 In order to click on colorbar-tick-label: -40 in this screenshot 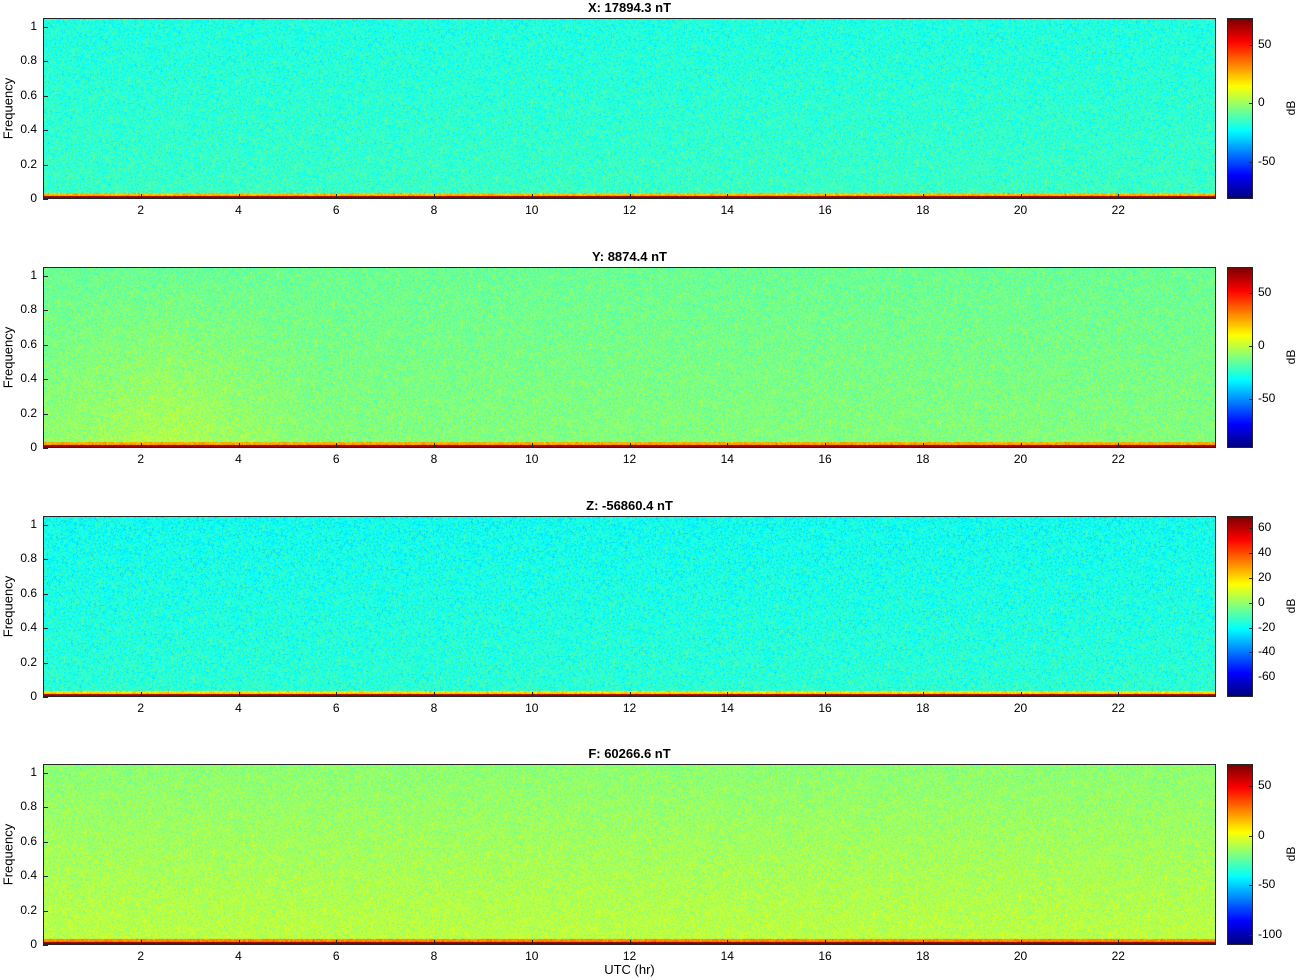, I will do `click(1267, 651)`.